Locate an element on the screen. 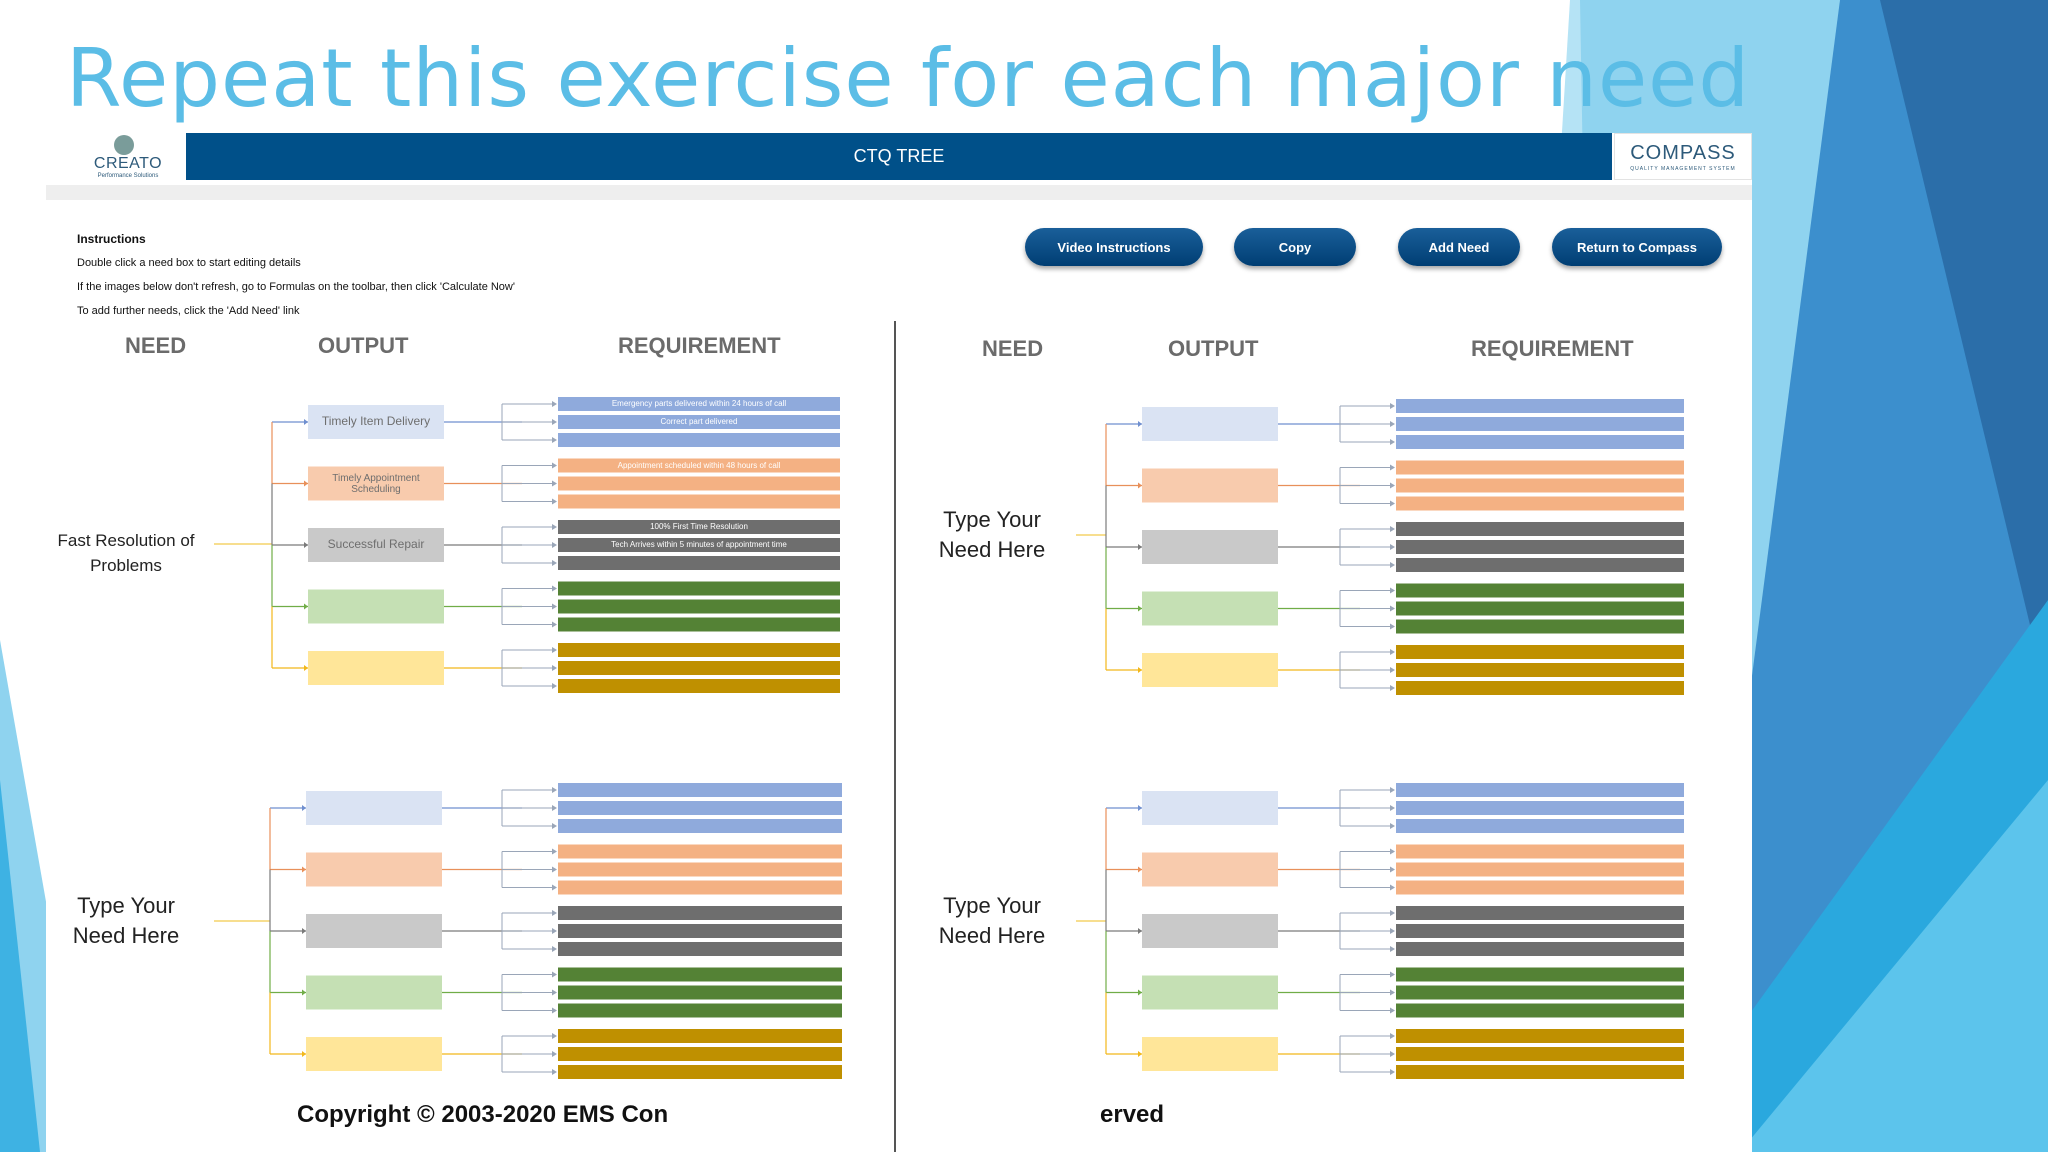 The width and height of the screenshot is (2048, 1152). slide-title: Repeat this exercise for each major need is located at coordinates (908, 78).